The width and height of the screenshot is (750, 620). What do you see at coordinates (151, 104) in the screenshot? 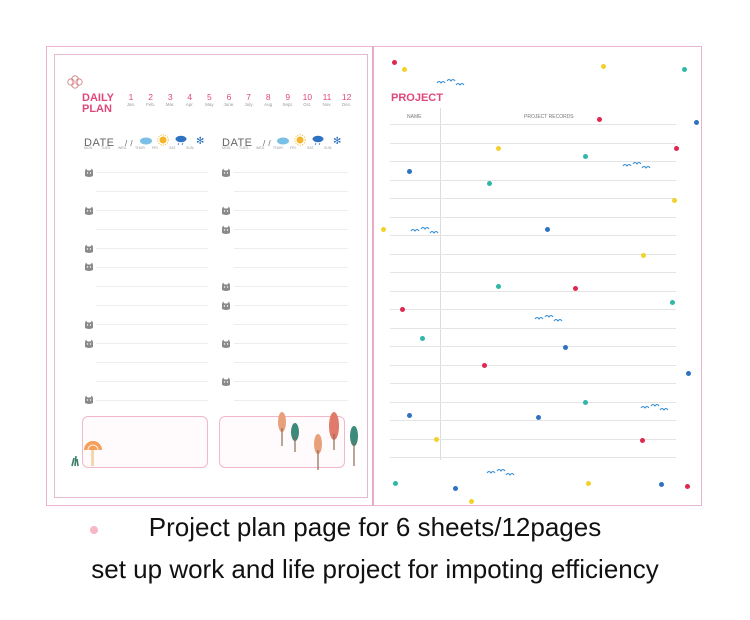
I see `month-label: Feb.` at bounding box center [151, 104].